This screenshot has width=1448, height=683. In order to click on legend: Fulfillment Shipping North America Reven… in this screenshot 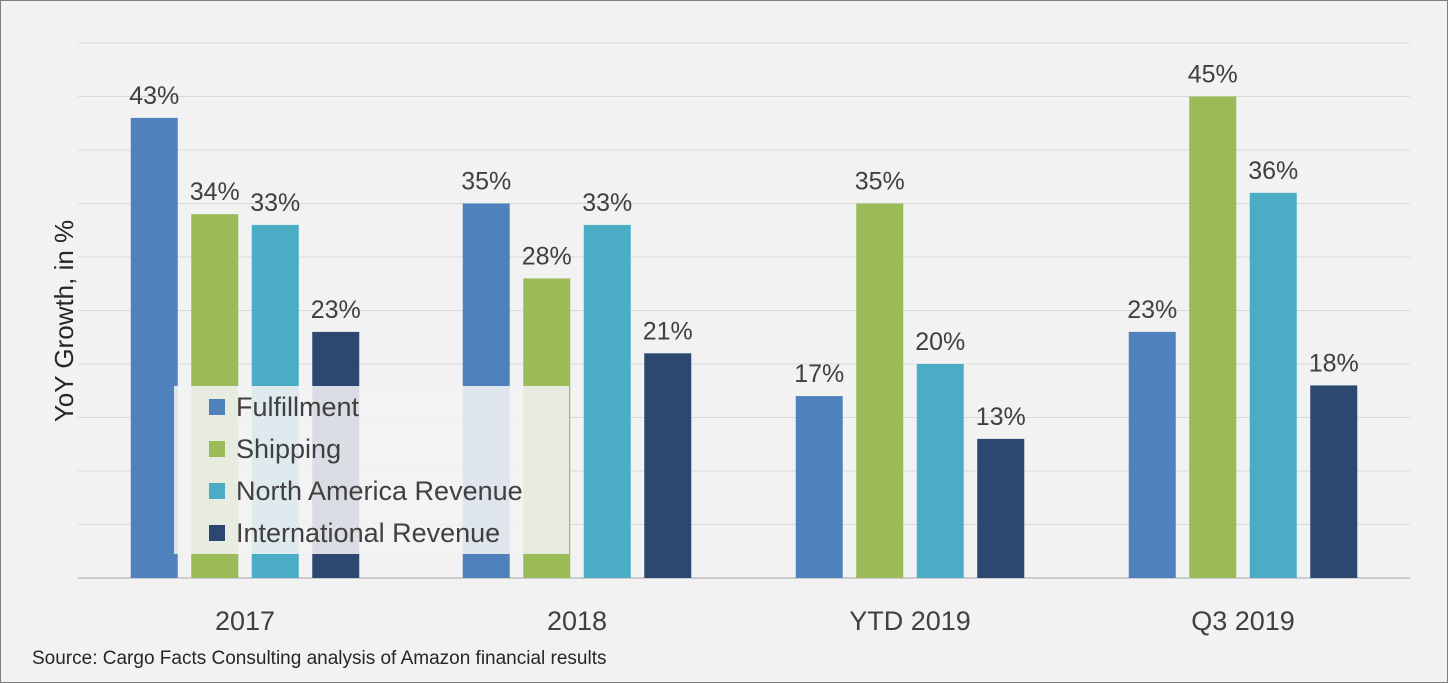, I will do `click(371, 470)`.